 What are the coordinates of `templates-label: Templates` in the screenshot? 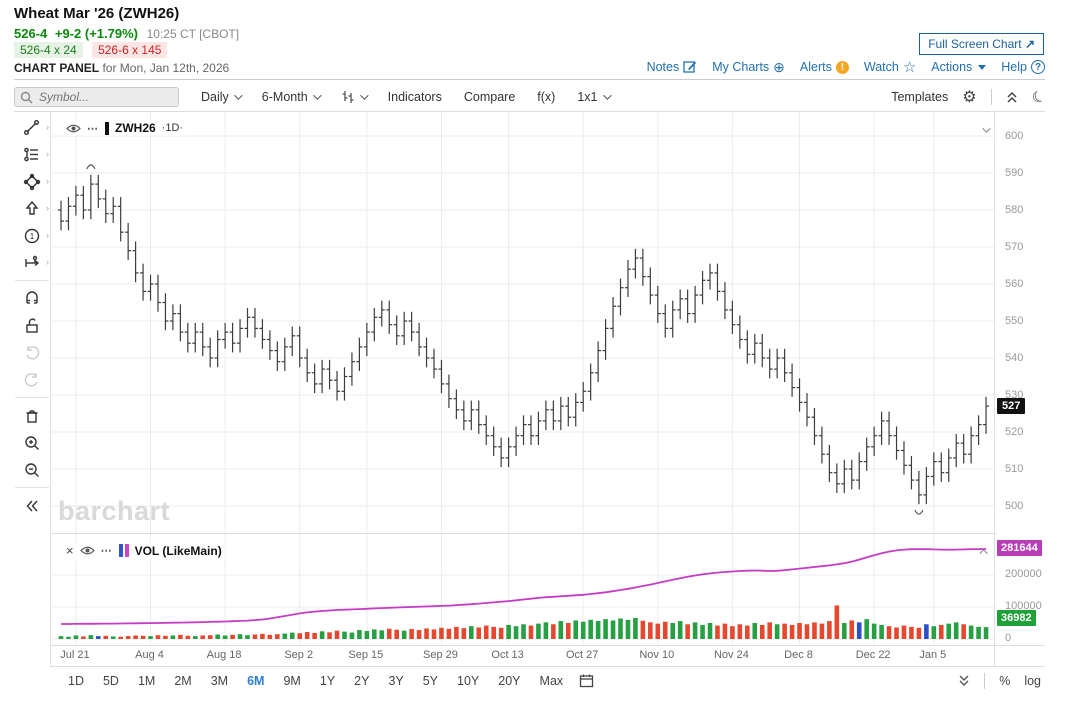 It's located at (920, 97).